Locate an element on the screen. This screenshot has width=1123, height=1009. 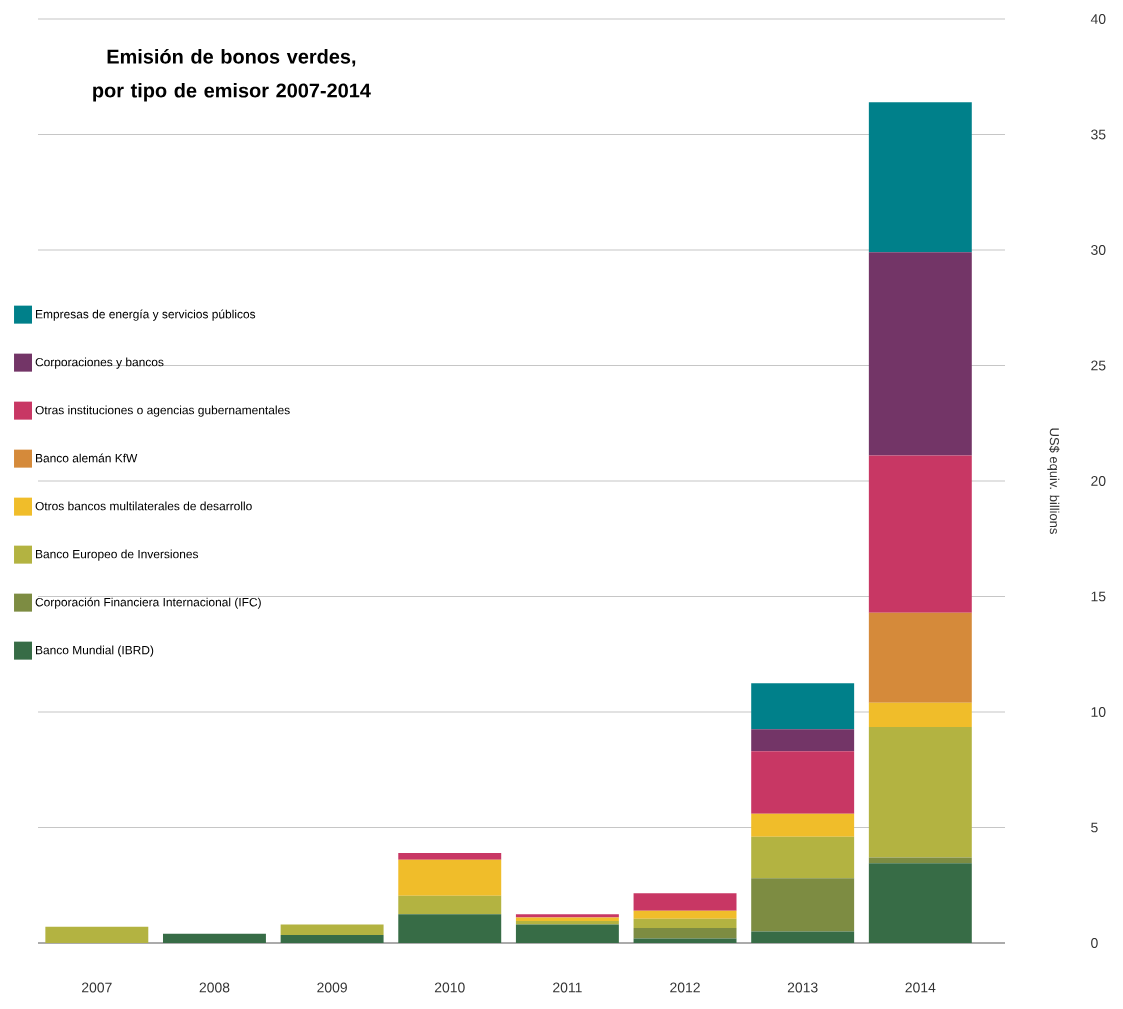
y-tick-label: 25 is located at coordinates (1098, 365).